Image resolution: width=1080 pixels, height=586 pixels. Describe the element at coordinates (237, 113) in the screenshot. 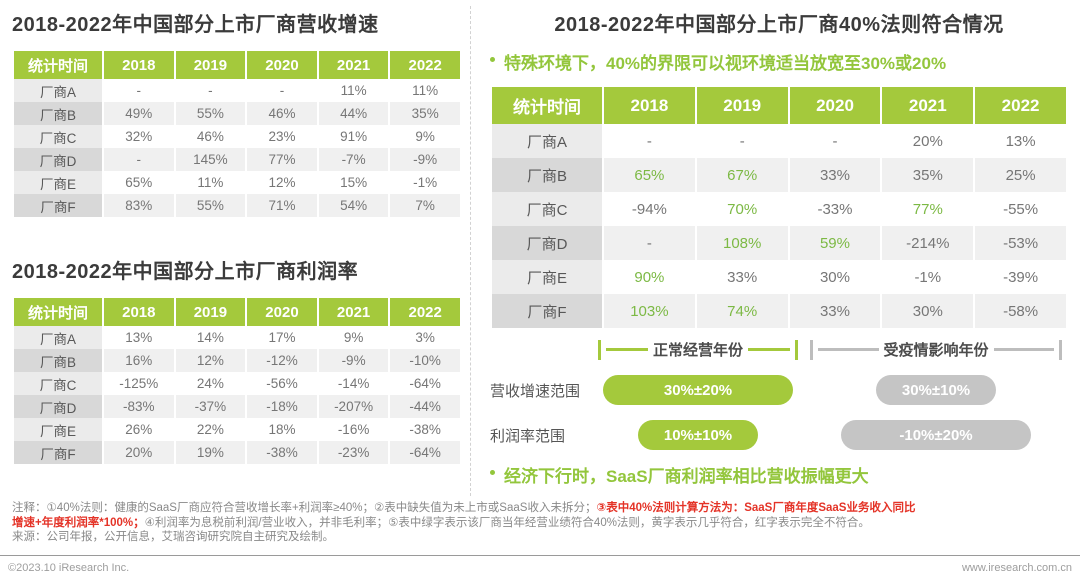

I see `table-row: 厂商B 49% 55% 46% 44% 35%` at that location.